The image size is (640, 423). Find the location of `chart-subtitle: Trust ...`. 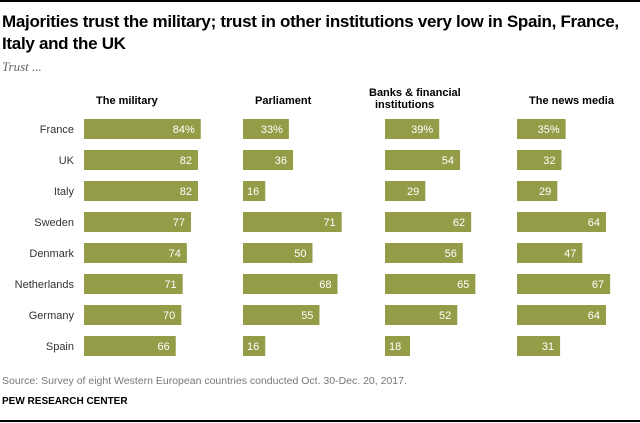

chart-subtitle: Trust ... is located at coordinates (22, 66).